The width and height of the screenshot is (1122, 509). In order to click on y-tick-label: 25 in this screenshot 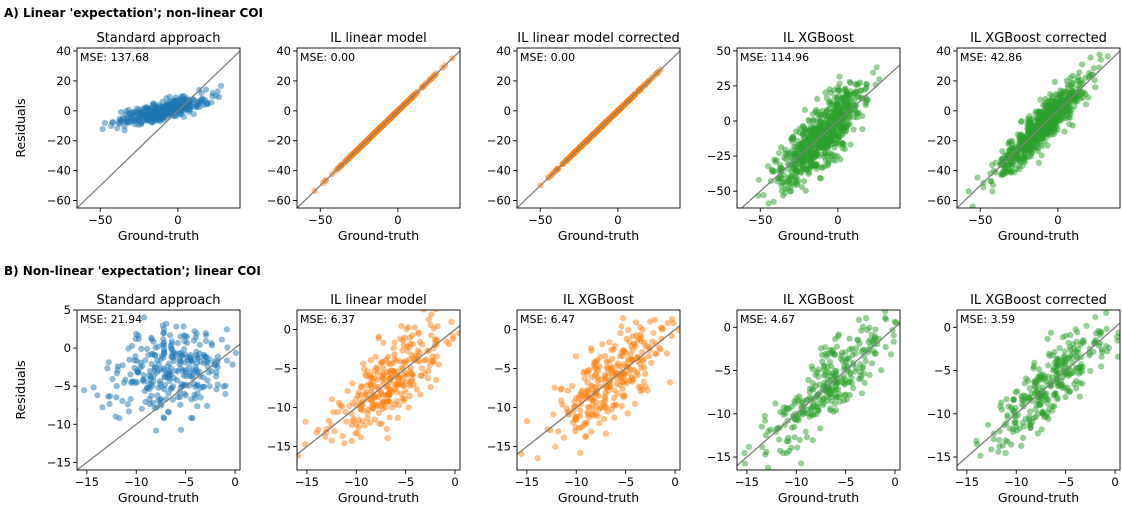, I will do `click(723, 86)`.